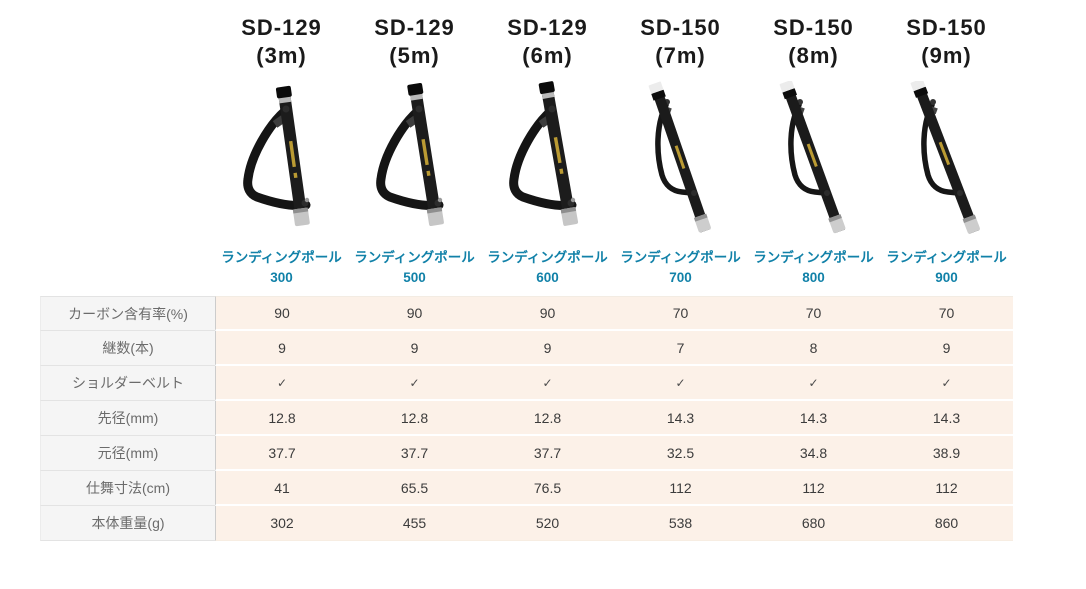 This screenshot has height=589, width=1086. What do you see at coordinates (946, 523) in the screenshot?
I see `spec-cell: 860` at bounding box center [946, 523].